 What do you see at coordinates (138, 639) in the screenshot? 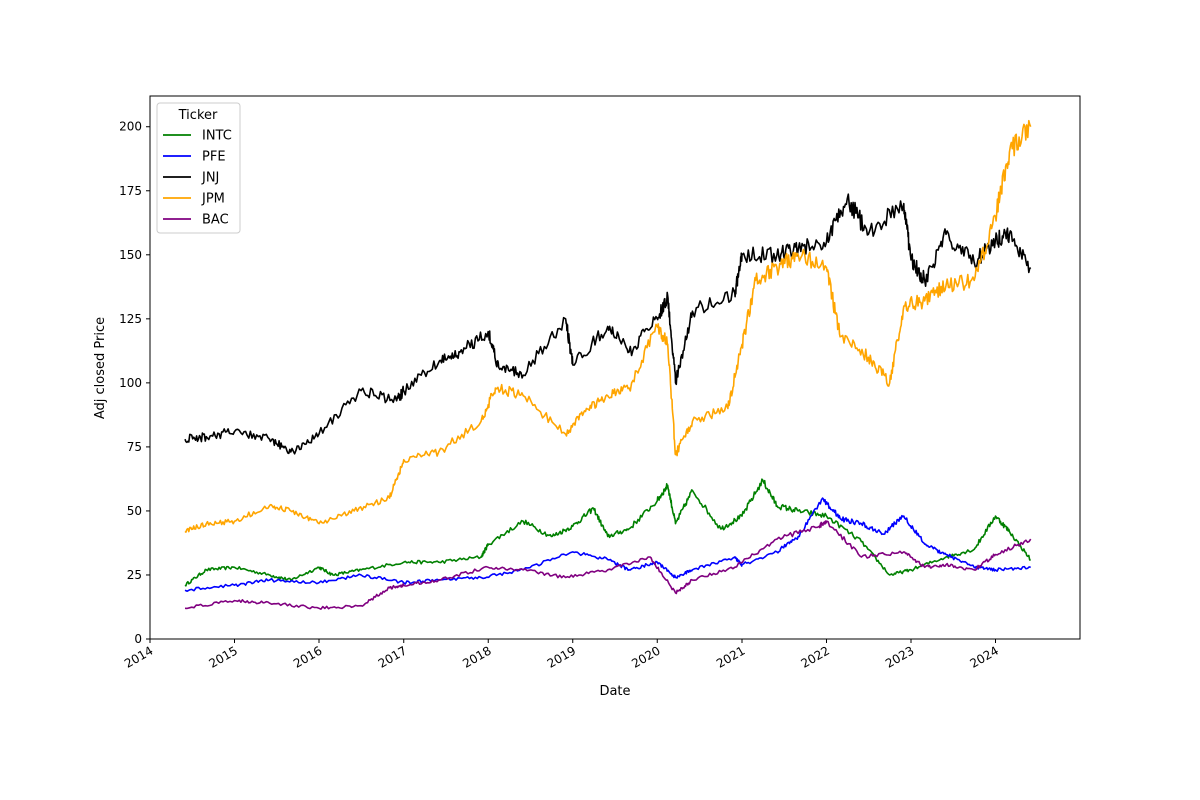
I see `y-tick-label: 0` at bounding box center [138, 639].